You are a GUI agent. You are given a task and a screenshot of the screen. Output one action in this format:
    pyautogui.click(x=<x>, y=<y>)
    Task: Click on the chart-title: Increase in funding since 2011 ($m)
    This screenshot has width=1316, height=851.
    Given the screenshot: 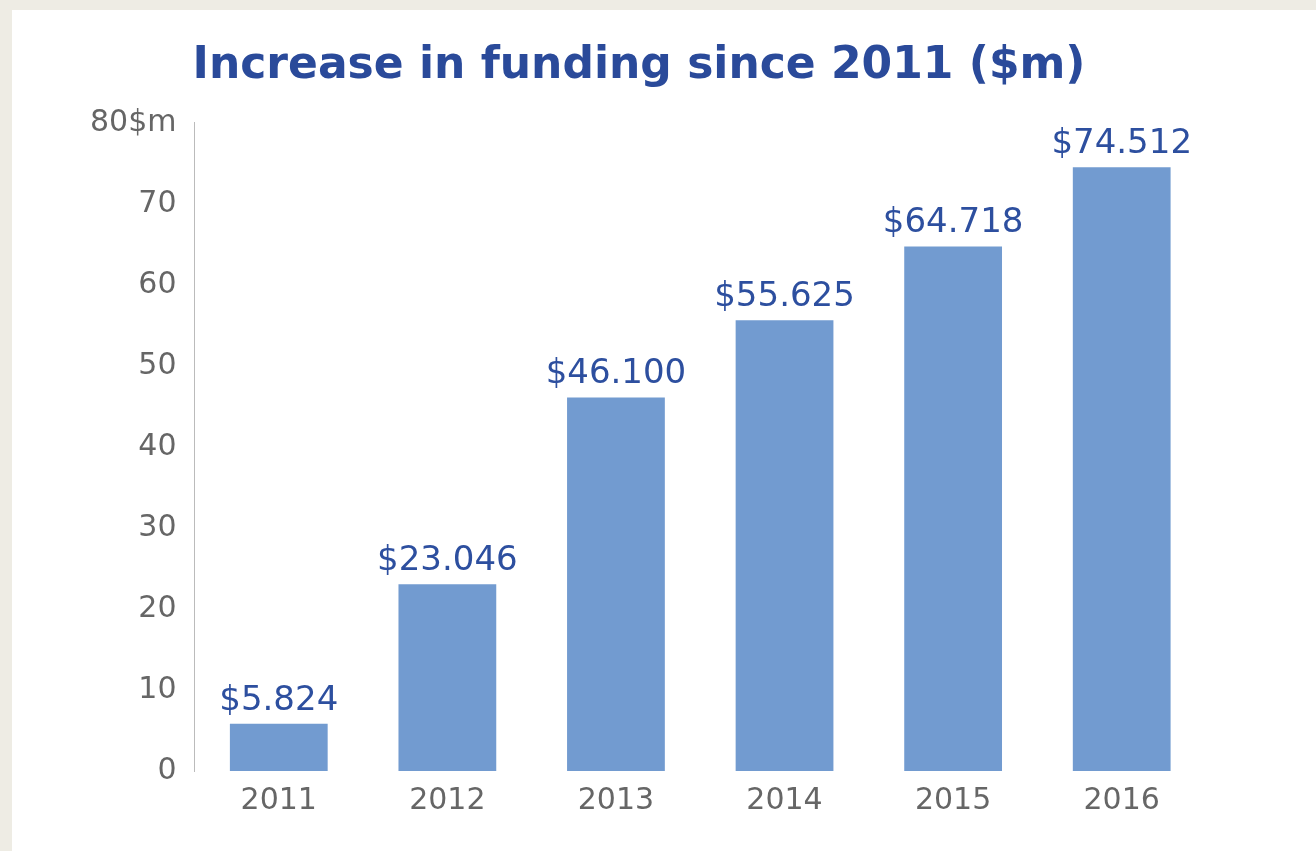 What is the action you would take?
    pyautogui.click(x=639, y=62)
    